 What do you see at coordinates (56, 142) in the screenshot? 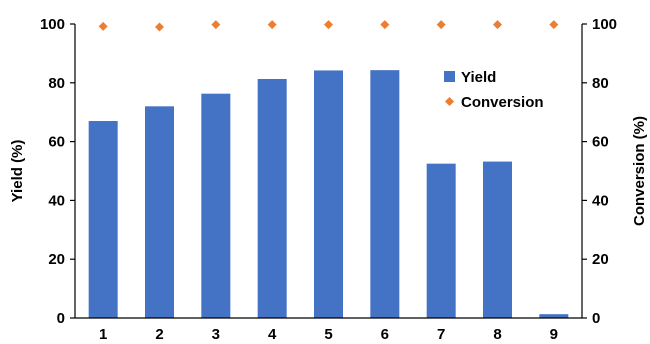
I see `y-tick-label: 60` at bounding box center [56, 142].